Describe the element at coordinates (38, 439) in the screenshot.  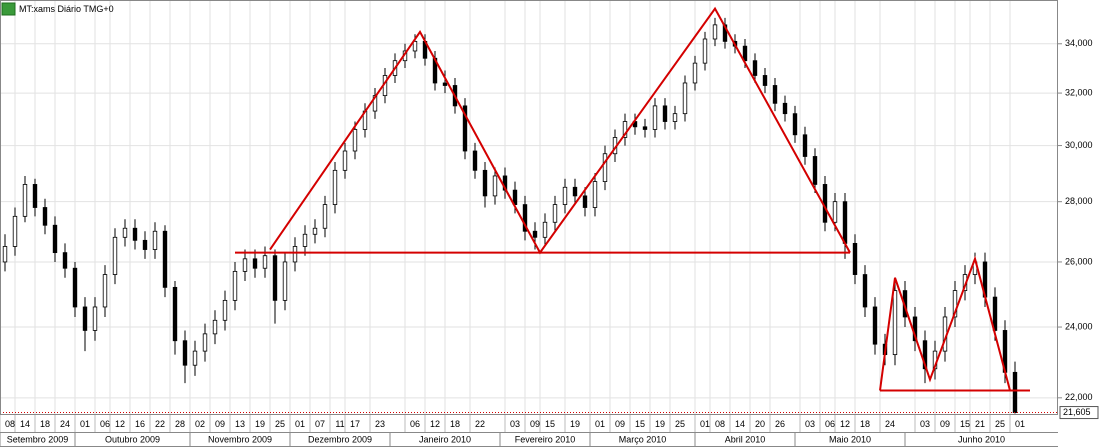
I see `month-label: Setembro 2009` at that location.